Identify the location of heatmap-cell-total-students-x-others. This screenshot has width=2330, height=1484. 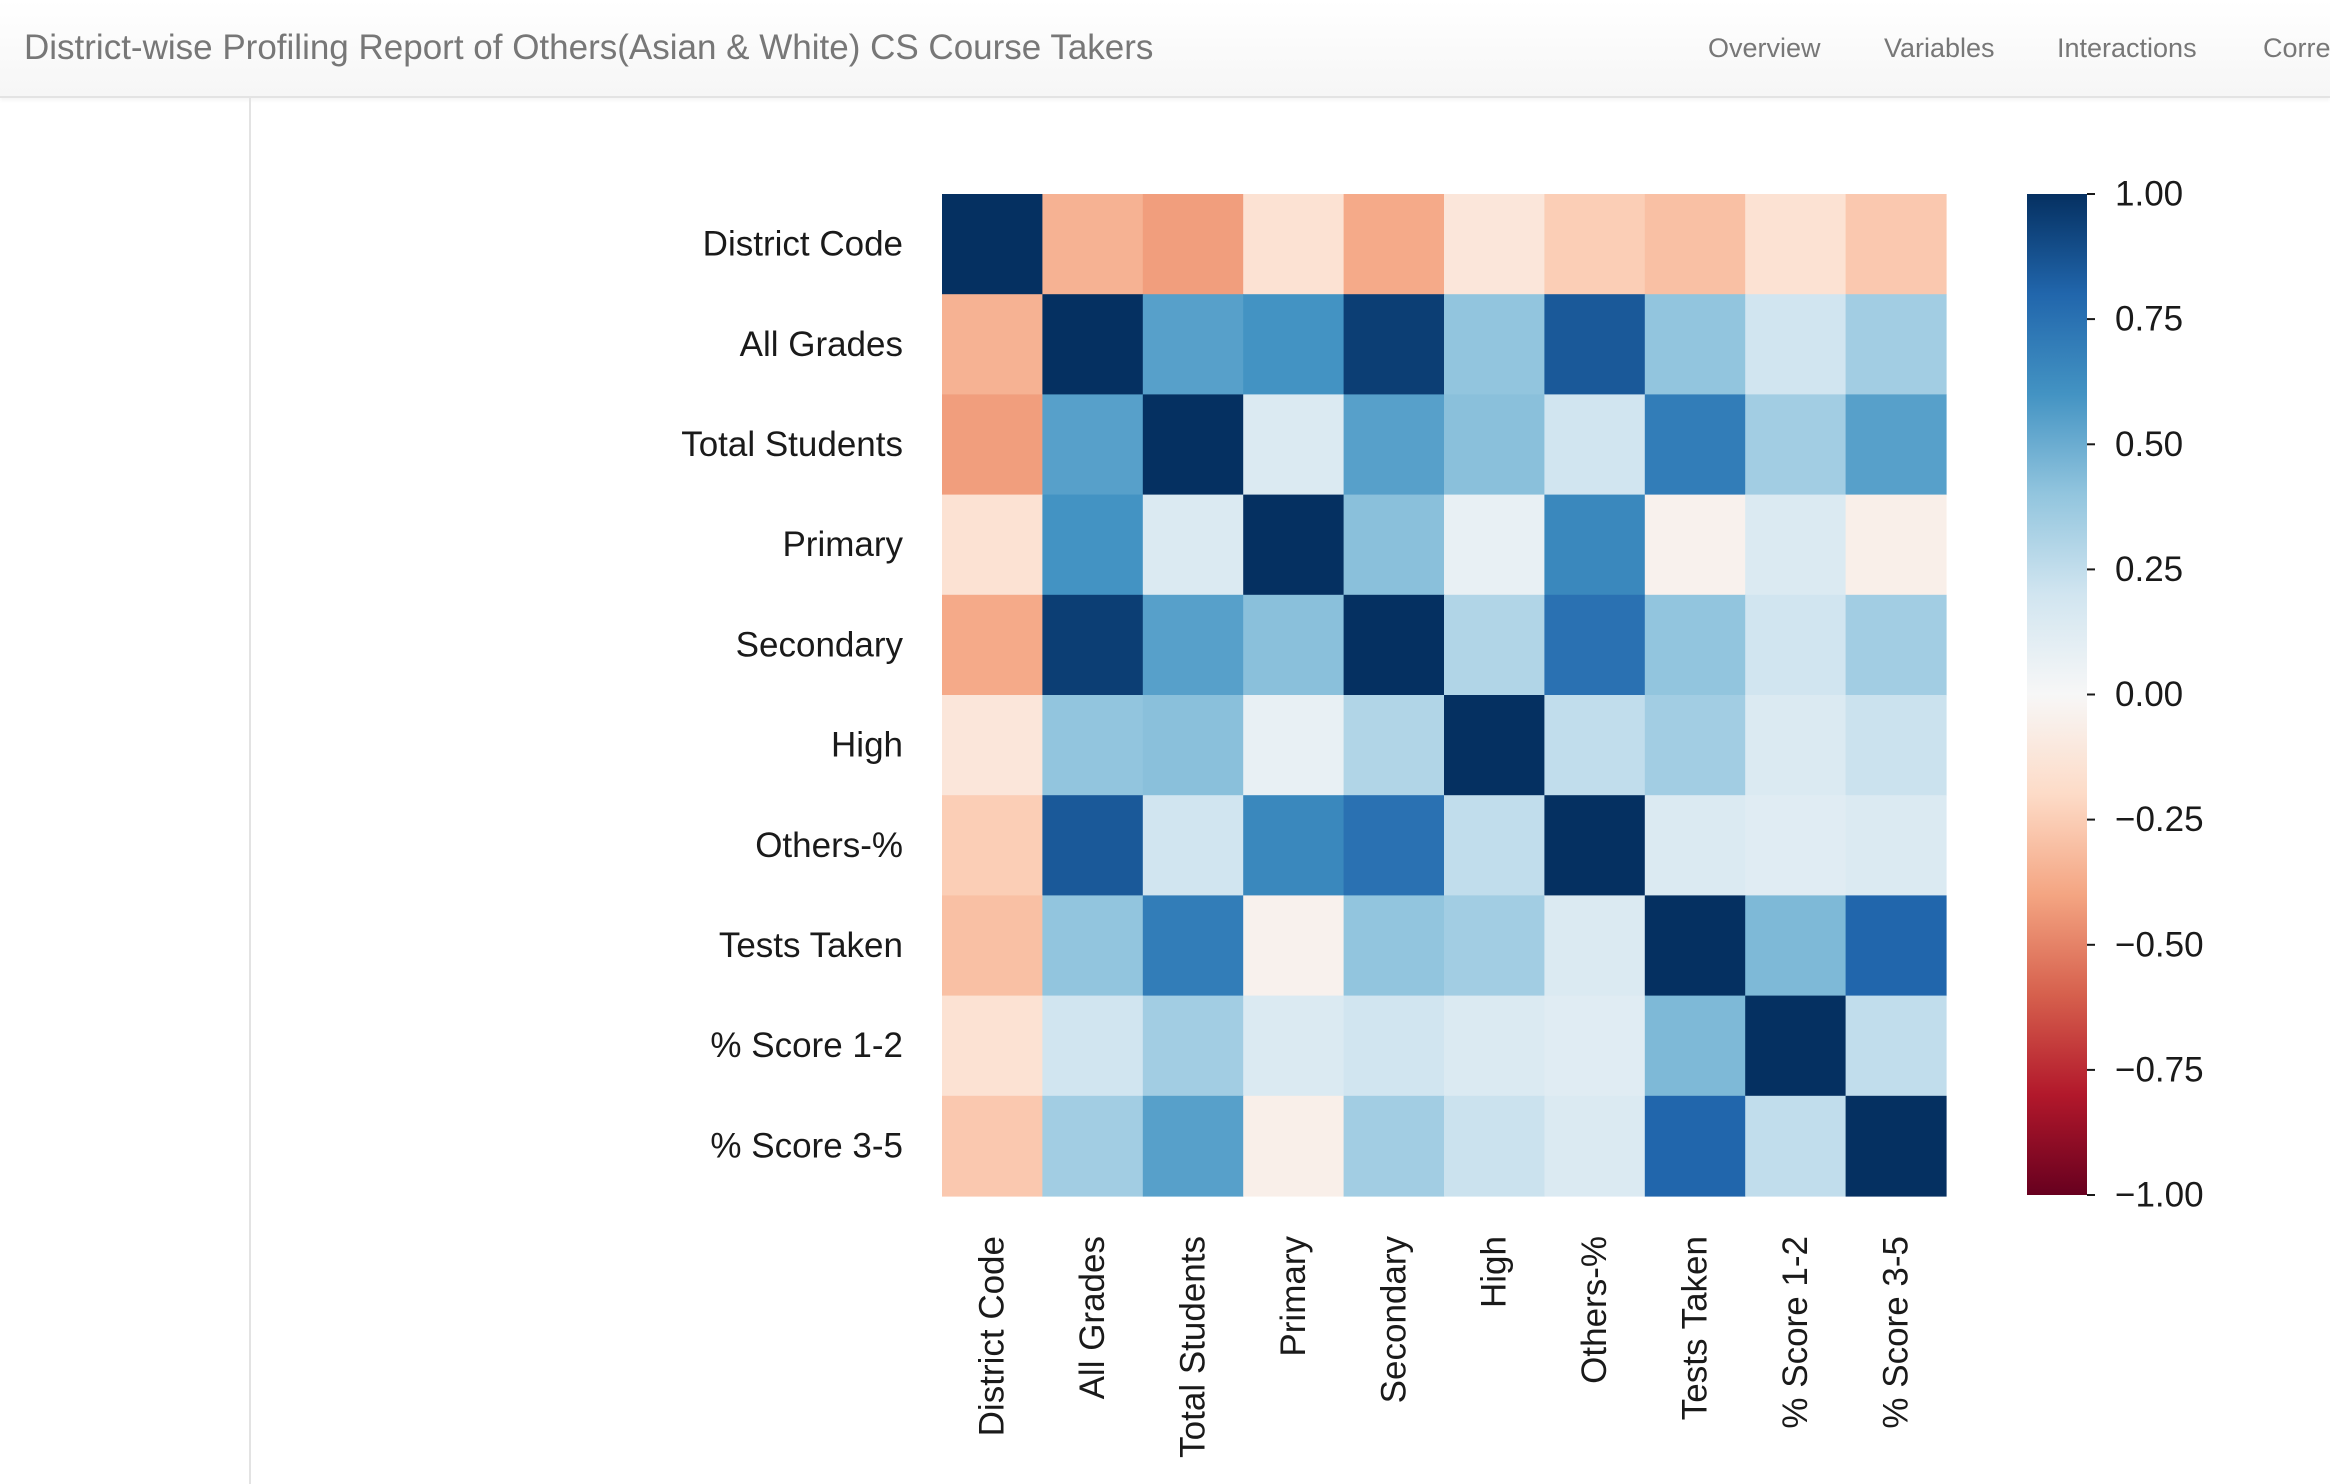
(1595, 445).